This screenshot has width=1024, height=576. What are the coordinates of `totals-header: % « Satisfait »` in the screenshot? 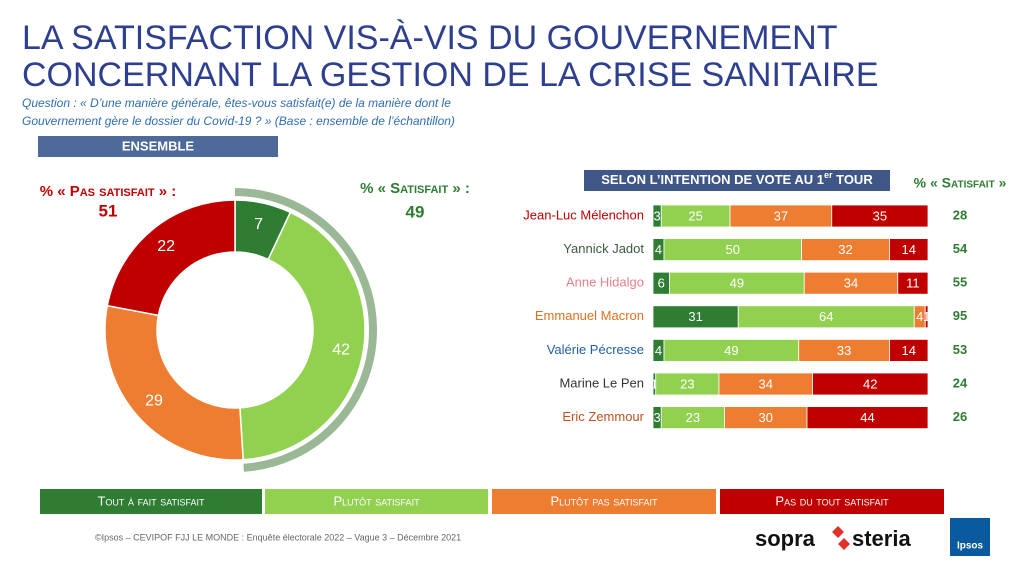 It's located at (960, 183).